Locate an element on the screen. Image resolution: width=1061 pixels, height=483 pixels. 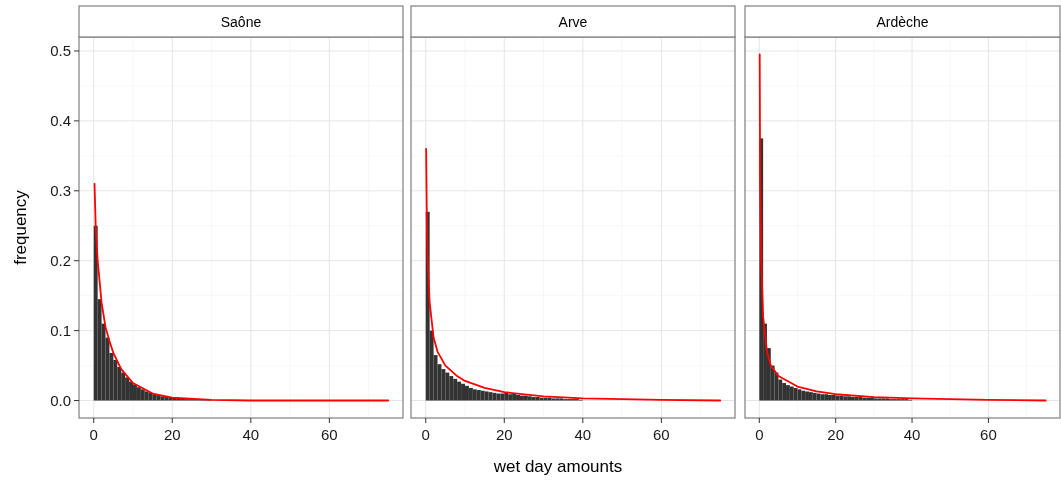
y-tick-label: 0.5 is located at coordinates (60, 50).